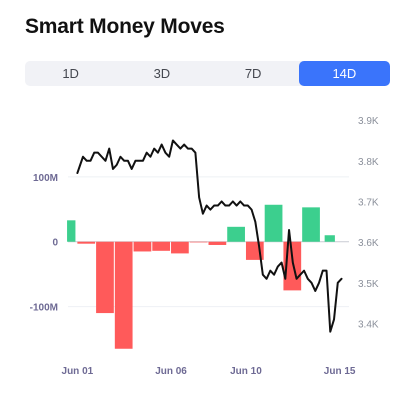  What do you see at coordinates (368, 162) in the screenshot?
I see `right-tick-label: 3.8K` at bounding box center [368, 162].